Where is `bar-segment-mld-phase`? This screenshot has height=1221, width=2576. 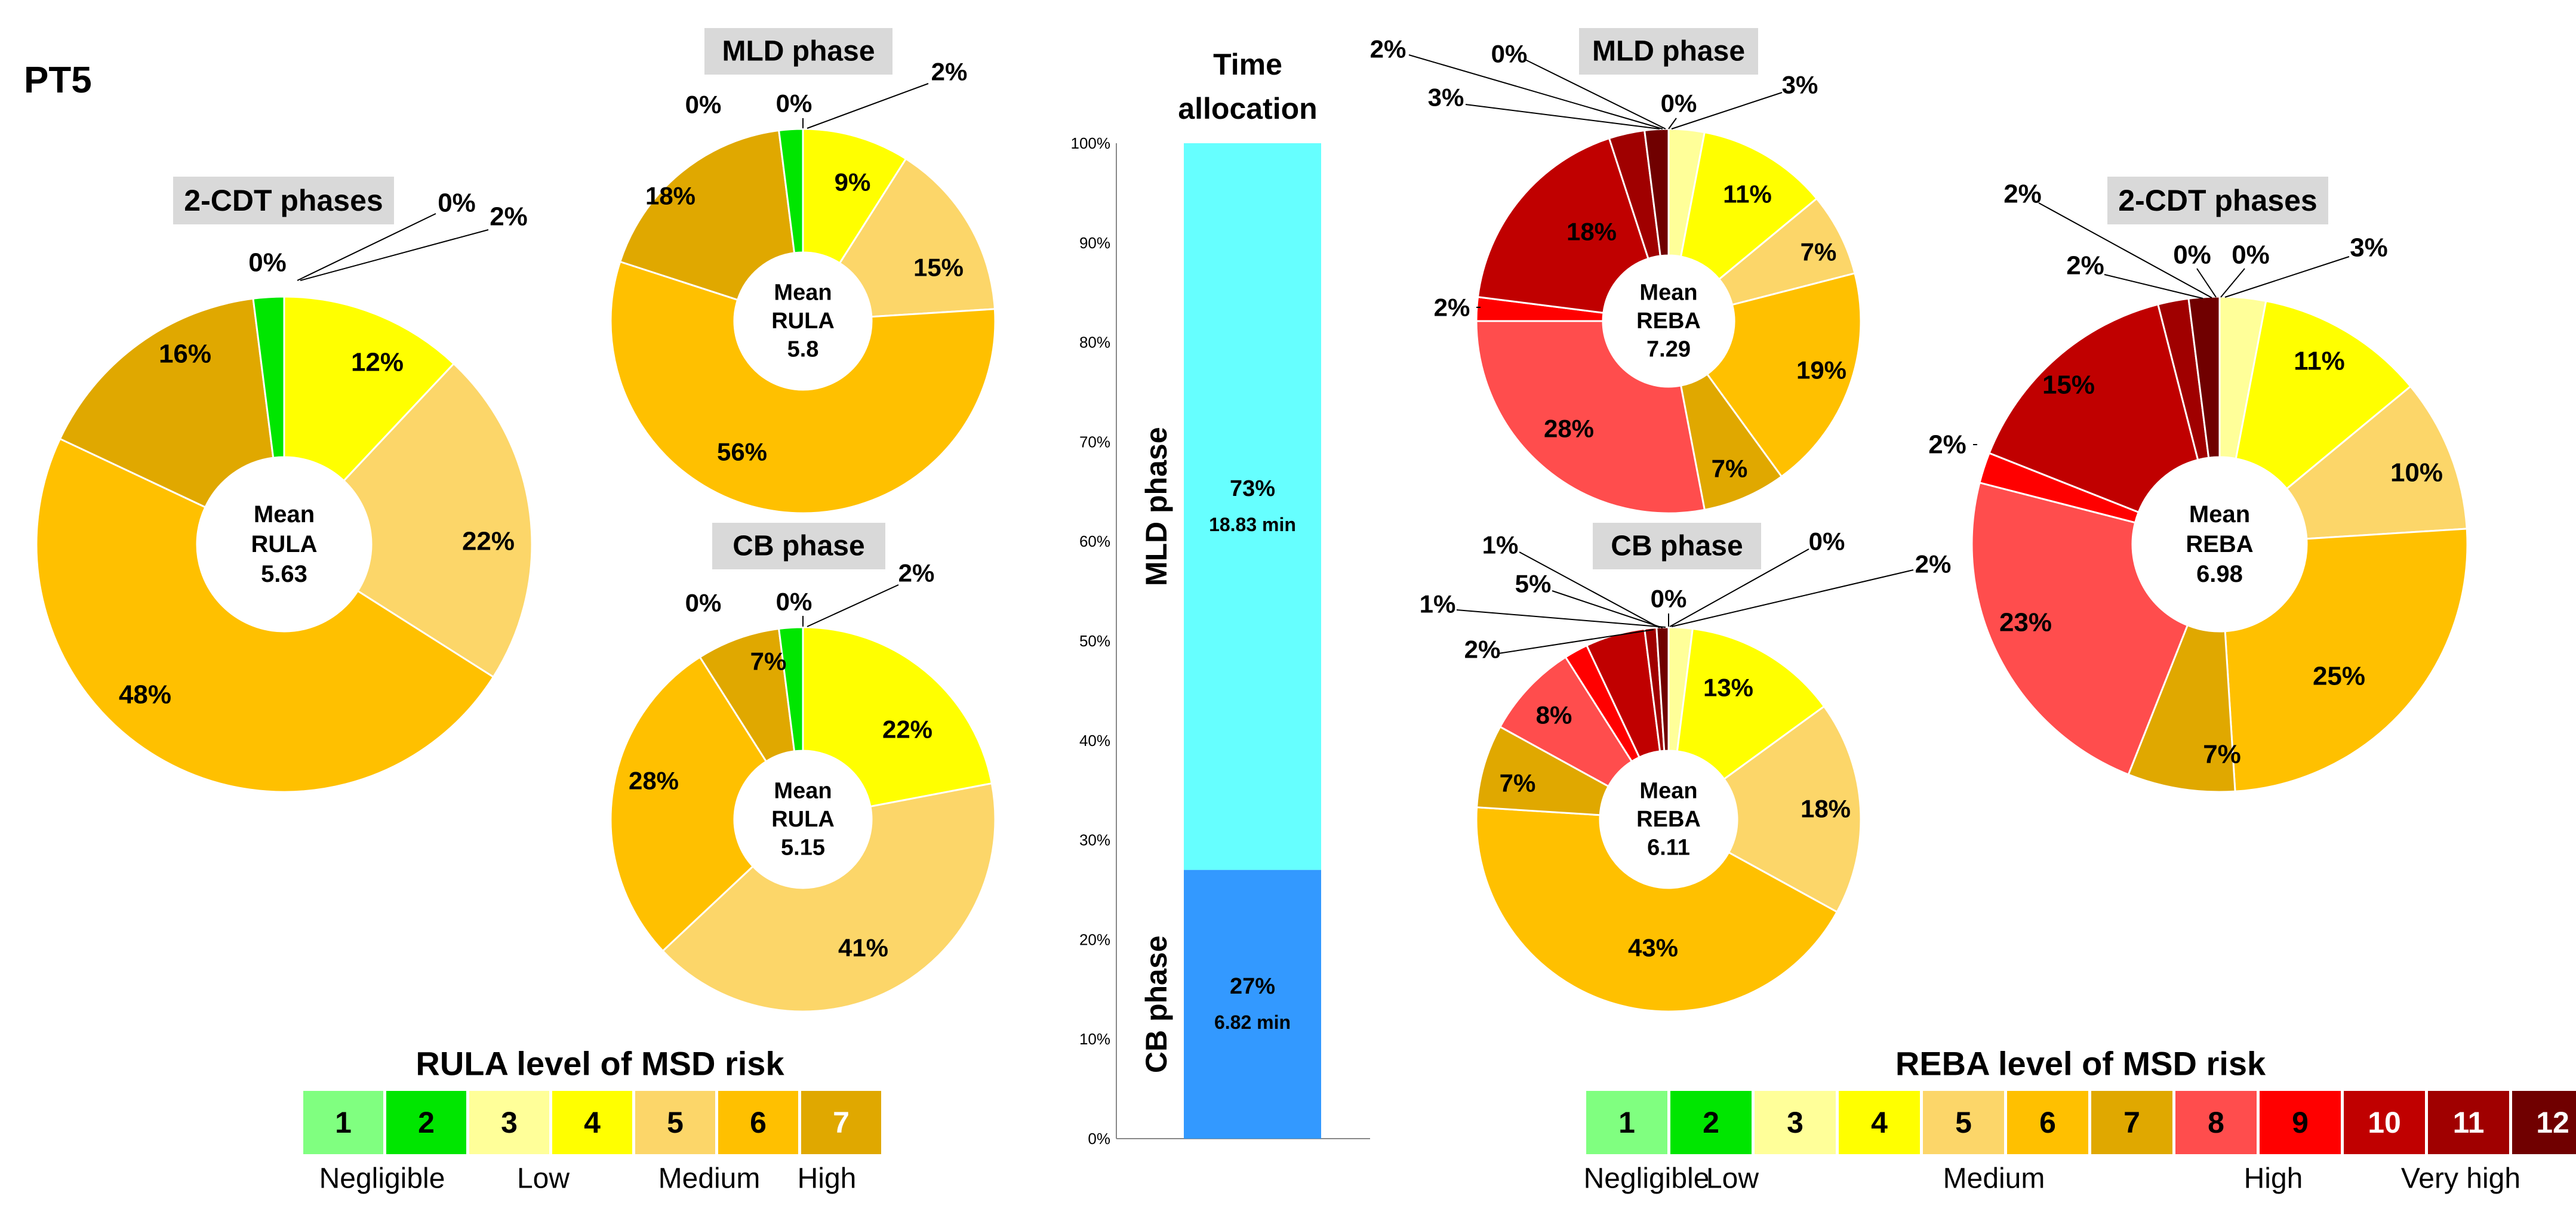 bar-segment-mld-phase is located at coordinates (1252, 506).